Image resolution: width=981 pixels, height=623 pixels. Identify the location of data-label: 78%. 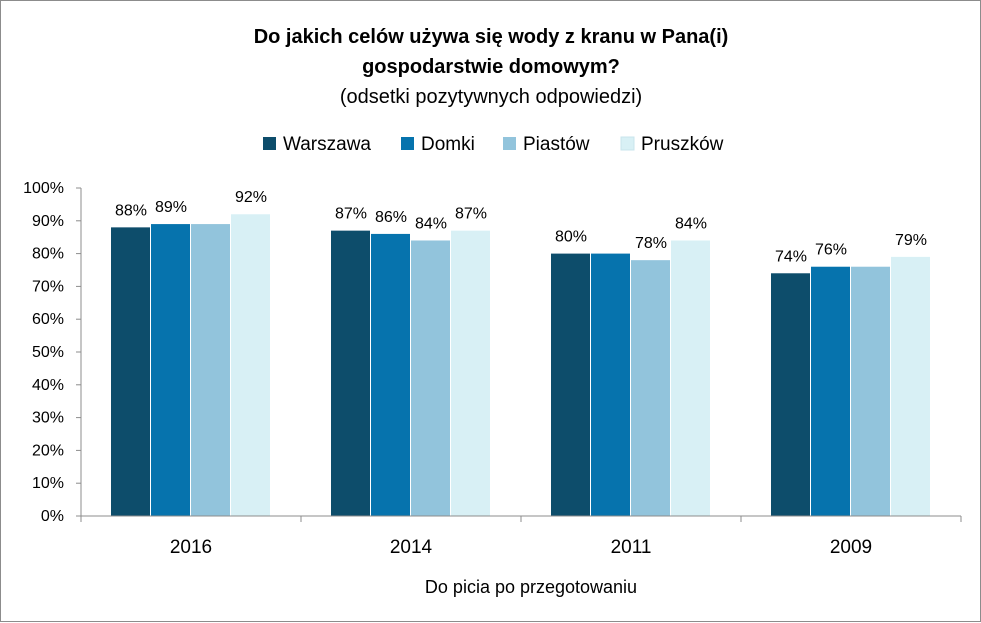
(651, 243).